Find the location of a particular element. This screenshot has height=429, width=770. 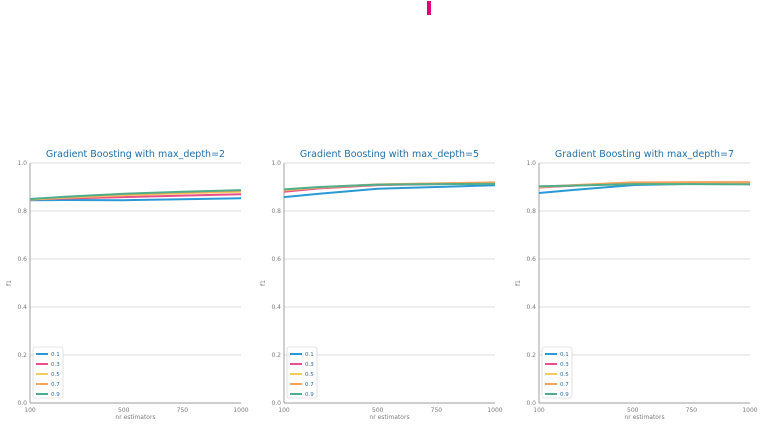

chart-title: Gradient Boosting with max_depth=5 is located at coordinates (389, 154).